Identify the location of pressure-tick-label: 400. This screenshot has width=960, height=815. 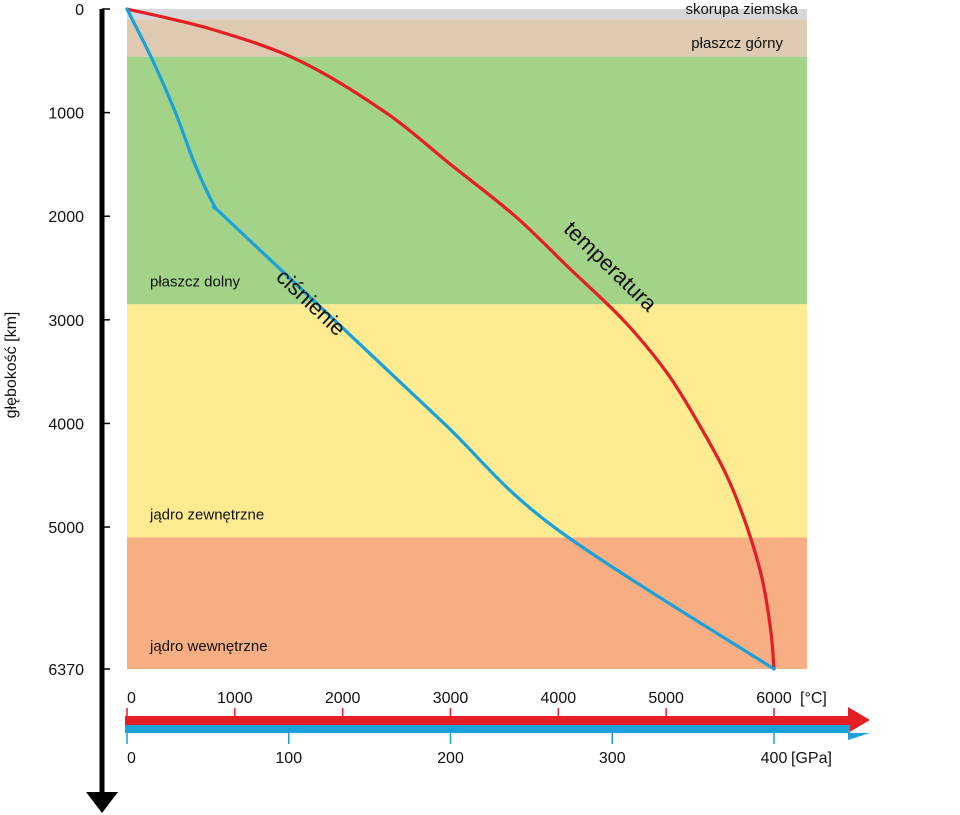
(774, 758).